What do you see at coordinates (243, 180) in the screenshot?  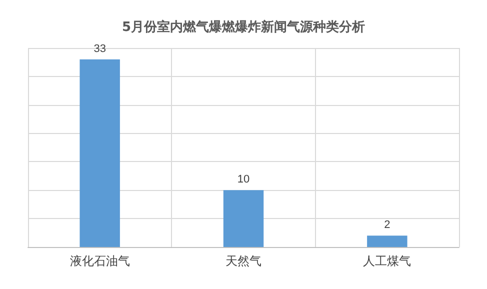 I see `data-label: 10` at bounding box center [243, 180].